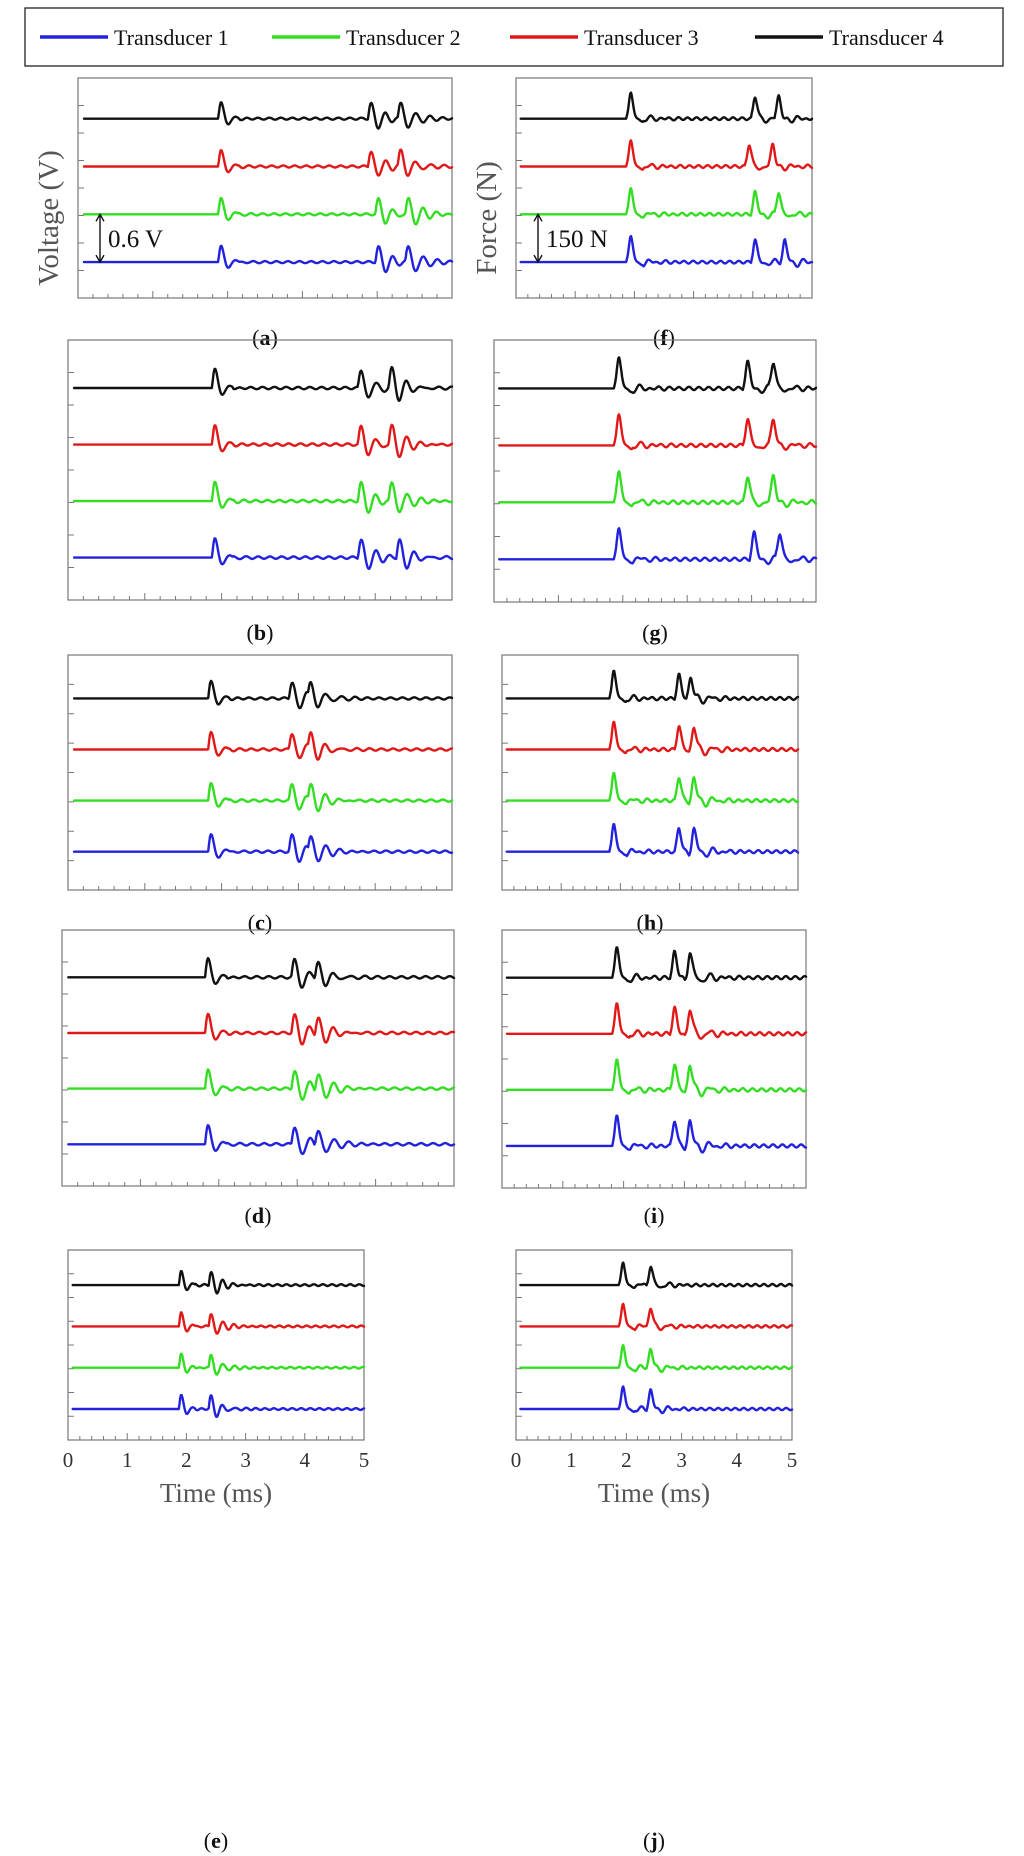 Image resolution: width=1024 pixels, height=1856 pixels. Describe the element at coordinates (171, 37) in the screenshot. I see `legend-label: Transducer 1` at that location.